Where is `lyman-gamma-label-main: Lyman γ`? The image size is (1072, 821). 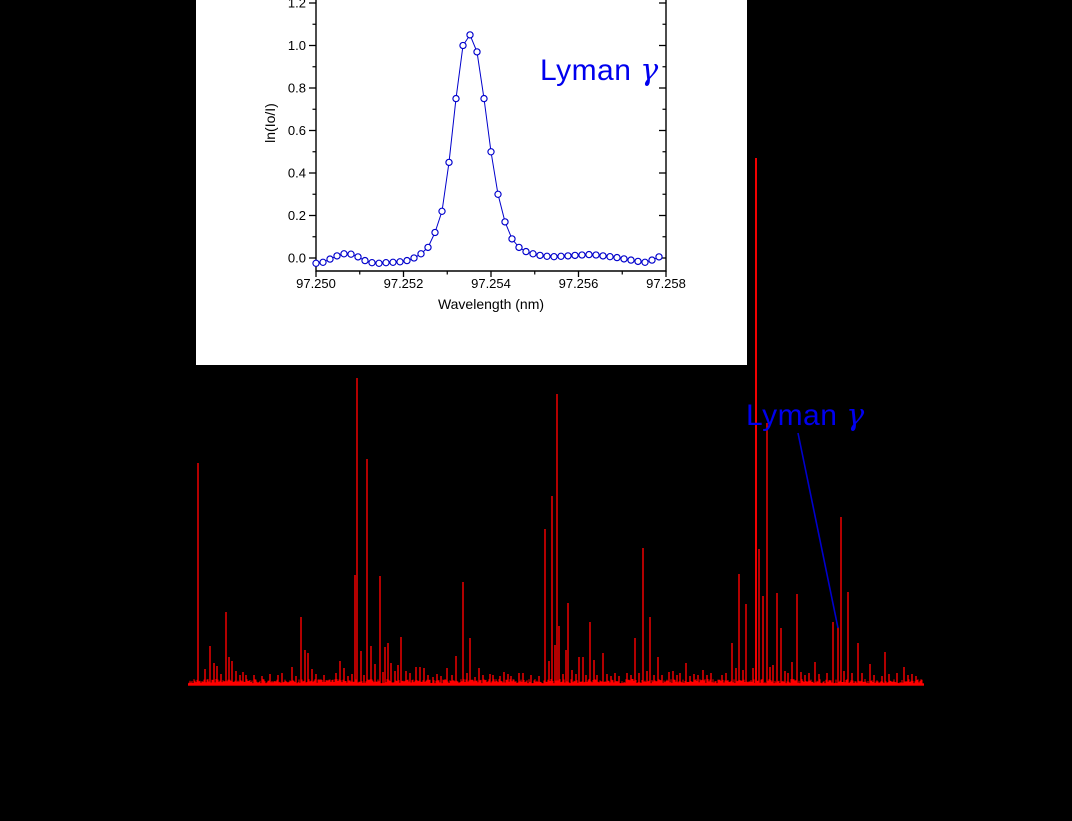
lyman-gamma-label-main: Lyman γ is located at coordinates (805, 415).